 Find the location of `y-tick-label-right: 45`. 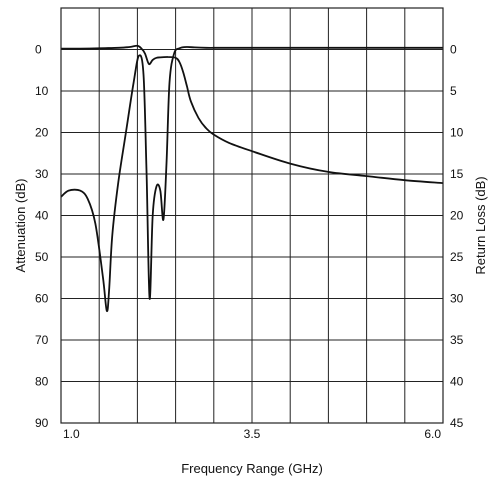

y-tick-label-right: 45 is located at coordinates (457, 423).